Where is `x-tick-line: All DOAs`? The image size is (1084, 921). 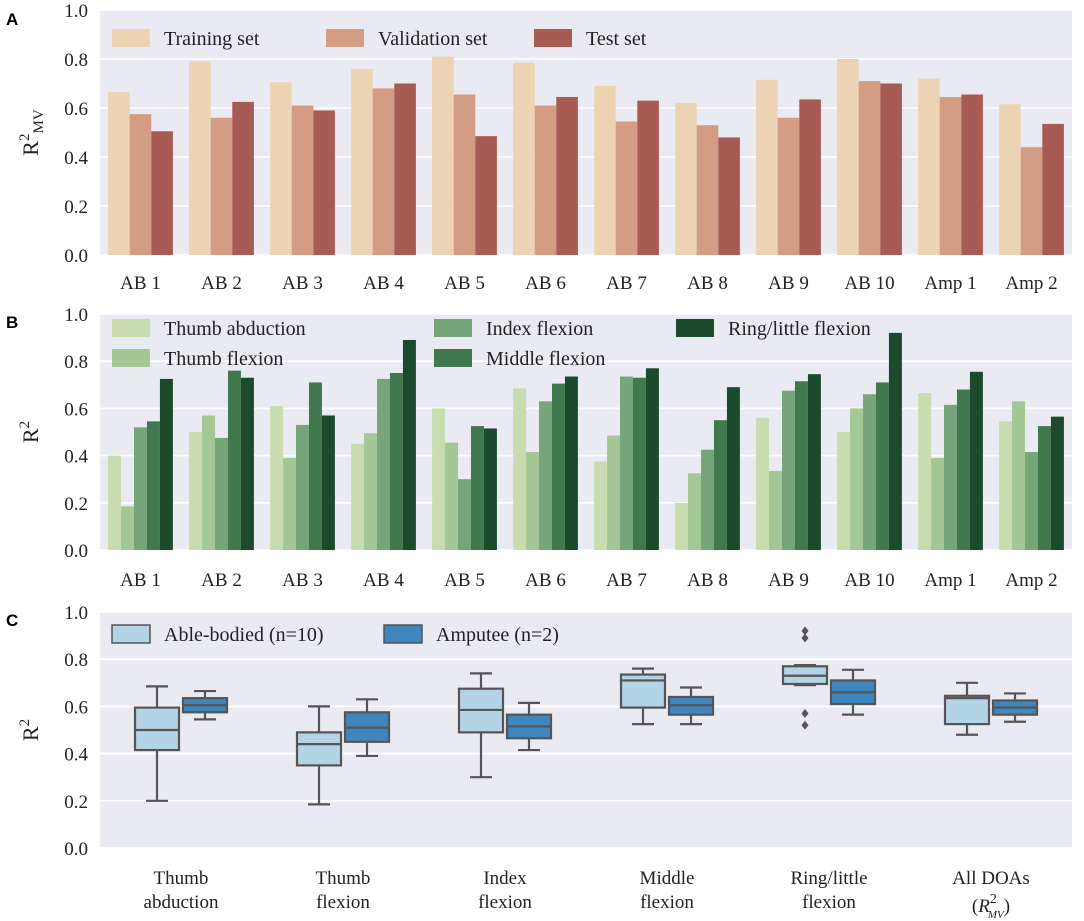 x-tick-line: All DOAs is located at coordinates (991, 878).